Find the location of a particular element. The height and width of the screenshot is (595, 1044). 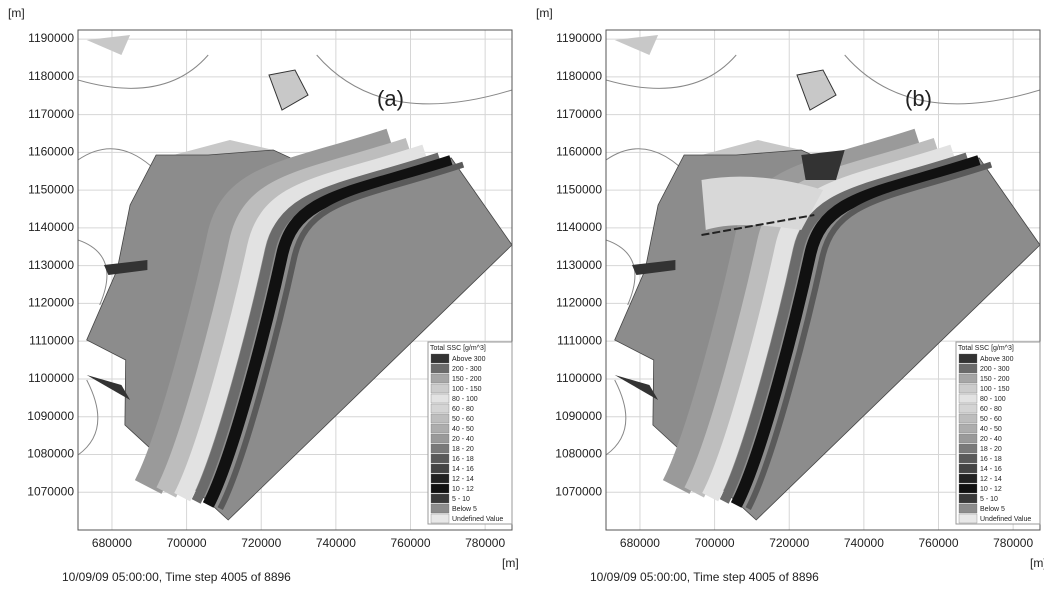

dark-region is located at coordinates (823, 165).